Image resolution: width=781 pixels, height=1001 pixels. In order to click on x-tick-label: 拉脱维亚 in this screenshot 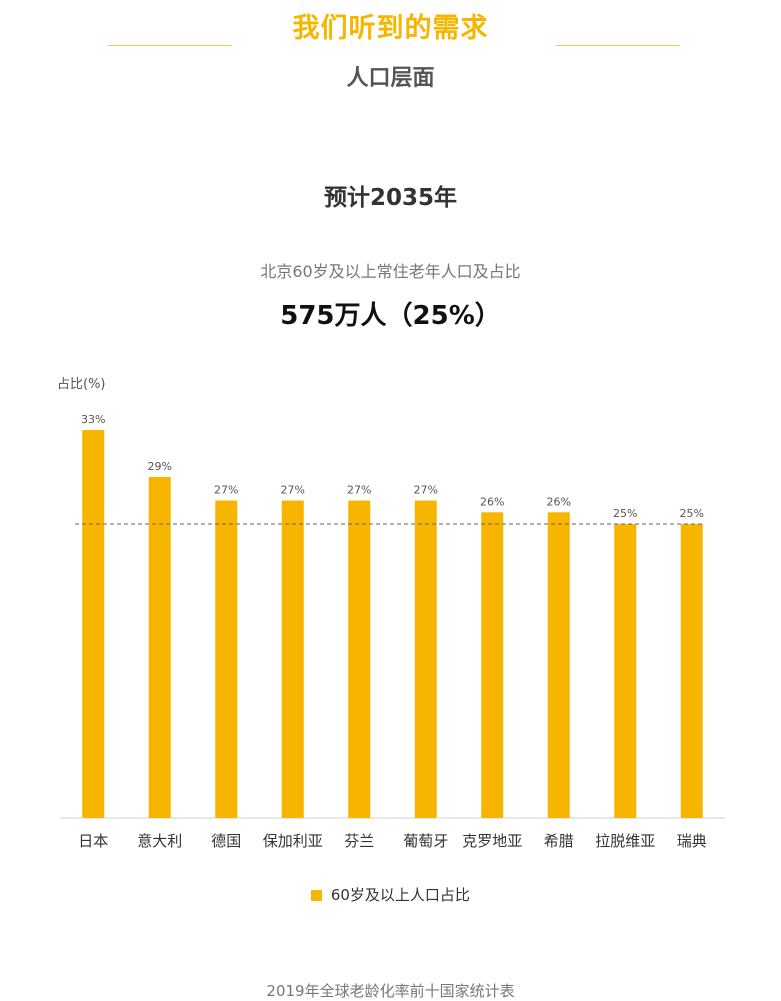, I will do `click(625, 841)`.